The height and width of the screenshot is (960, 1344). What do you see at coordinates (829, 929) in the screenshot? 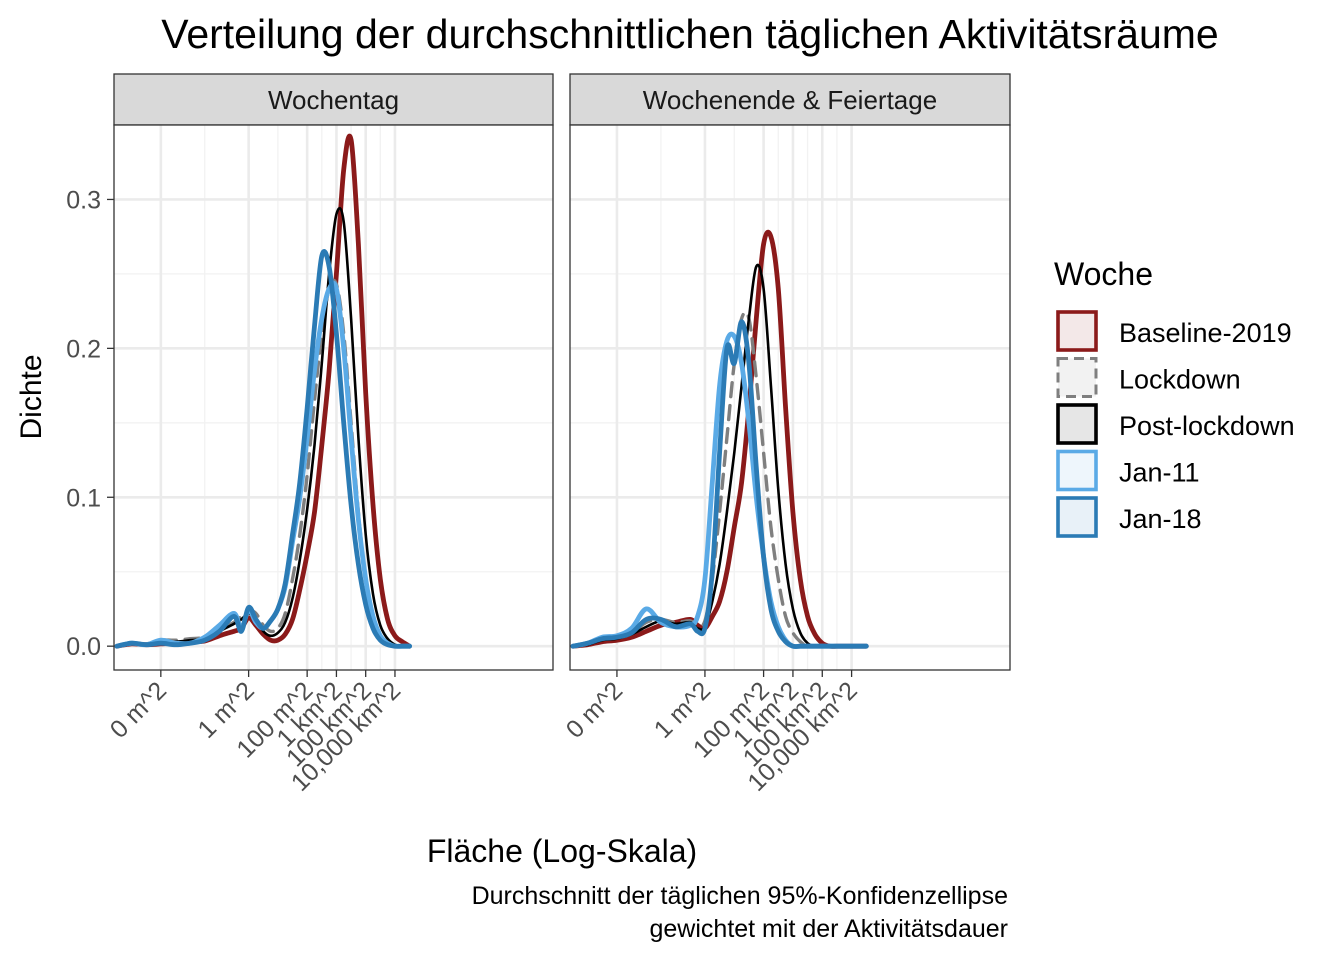
I see `caption-line-2: gewichtet mit der Aktivitätsdauer` at bounding box center [829, 929].